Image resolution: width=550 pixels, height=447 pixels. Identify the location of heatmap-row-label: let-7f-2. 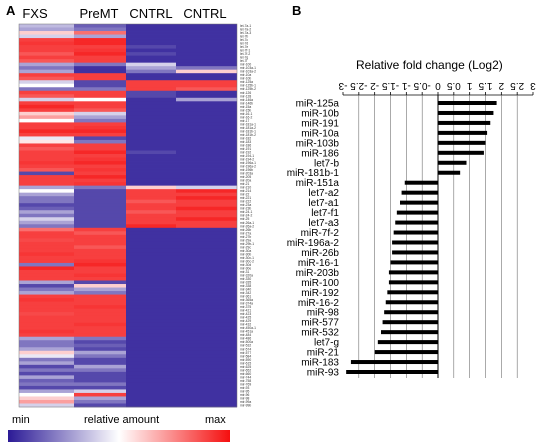
(245, 54).